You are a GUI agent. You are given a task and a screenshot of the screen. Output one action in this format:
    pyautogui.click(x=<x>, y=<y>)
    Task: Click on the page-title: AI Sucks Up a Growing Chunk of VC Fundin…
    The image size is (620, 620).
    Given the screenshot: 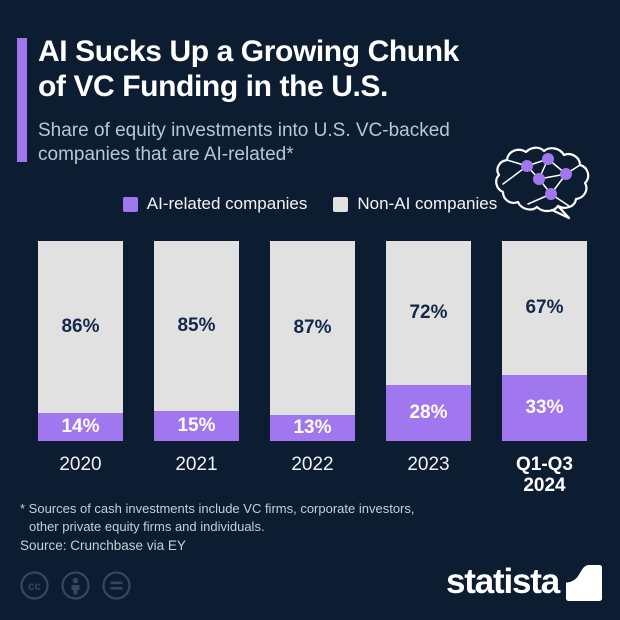 What is the action you would take?
    pyautogui.click(x=248, y=69)
    